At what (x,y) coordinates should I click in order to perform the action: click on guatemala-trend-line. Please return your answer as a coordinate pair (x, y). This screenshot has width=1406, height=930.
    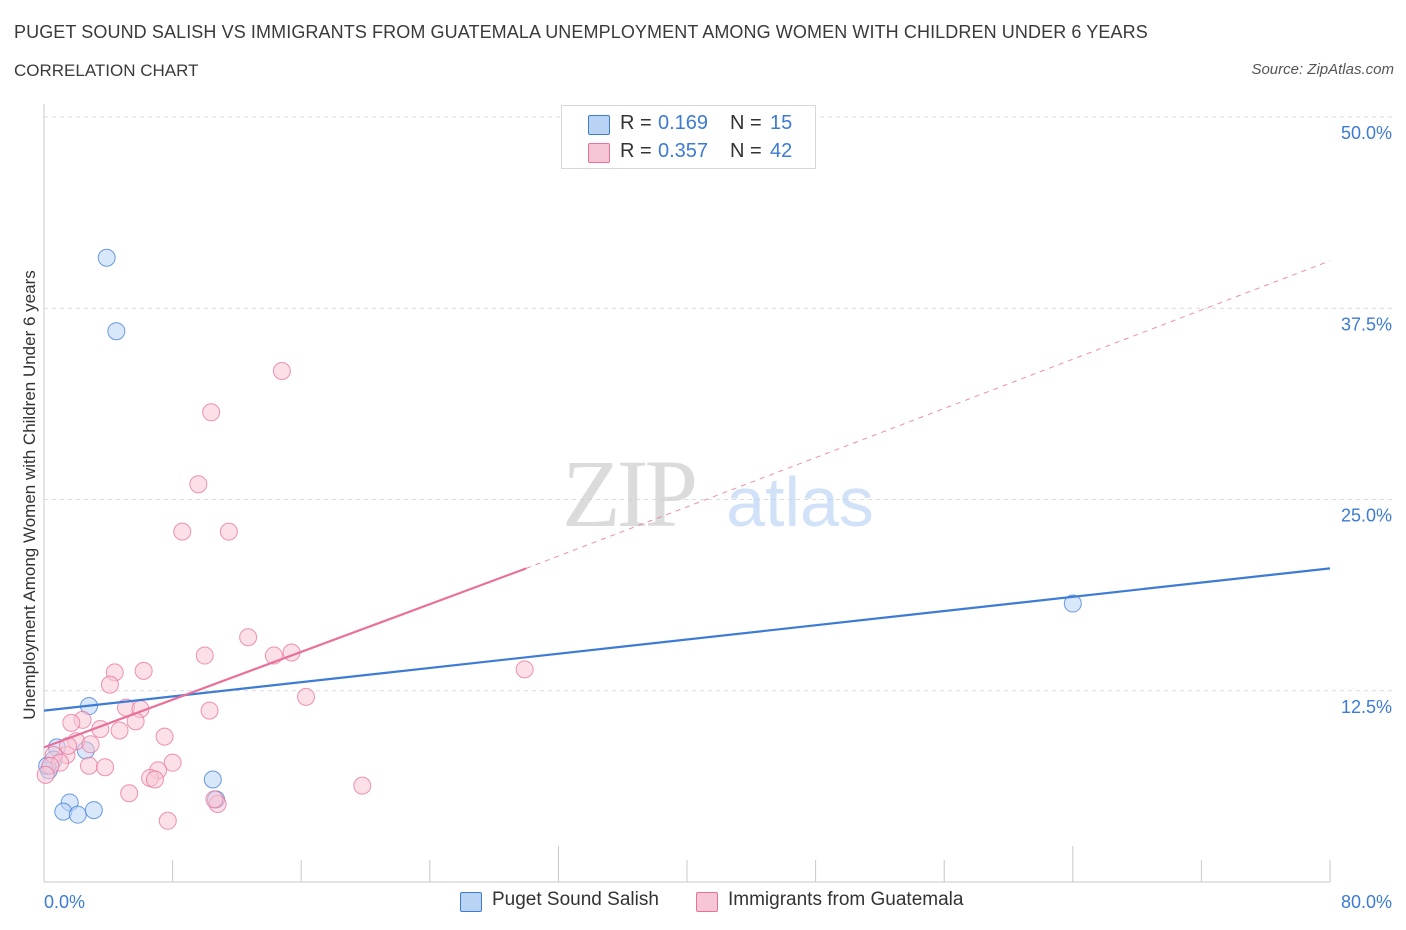
    Looking at the image, I should click on (285, 658).